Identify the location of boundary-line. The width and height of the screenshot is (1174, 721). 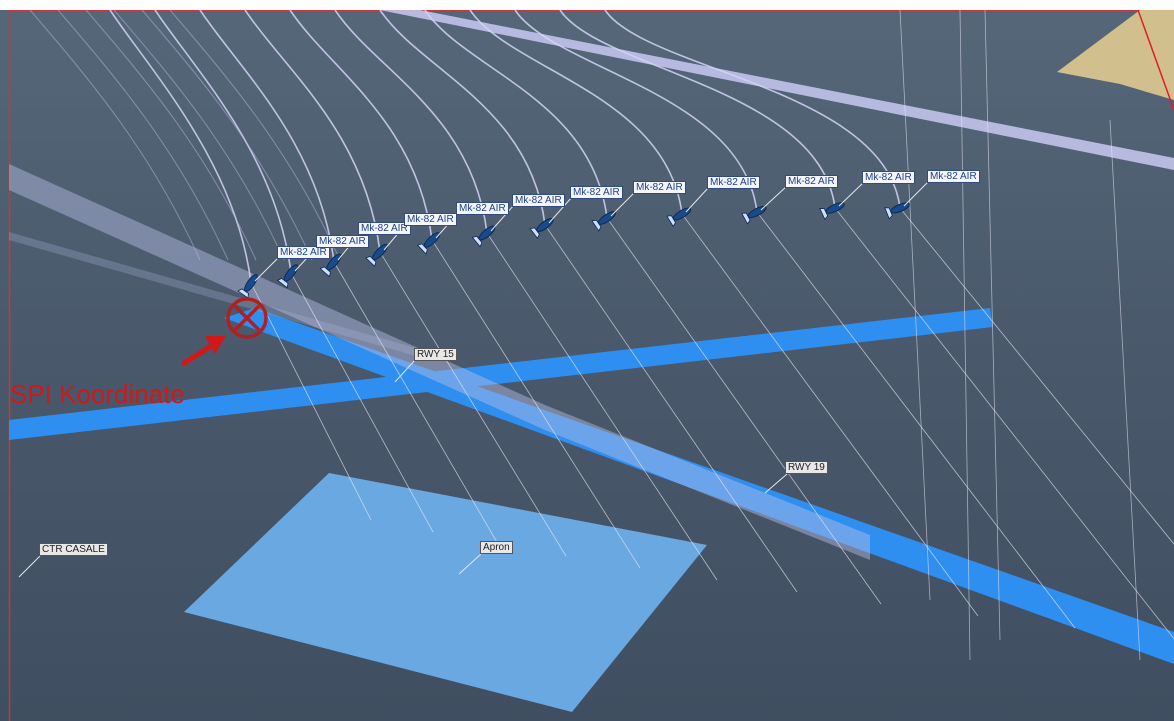
(1155, 60).